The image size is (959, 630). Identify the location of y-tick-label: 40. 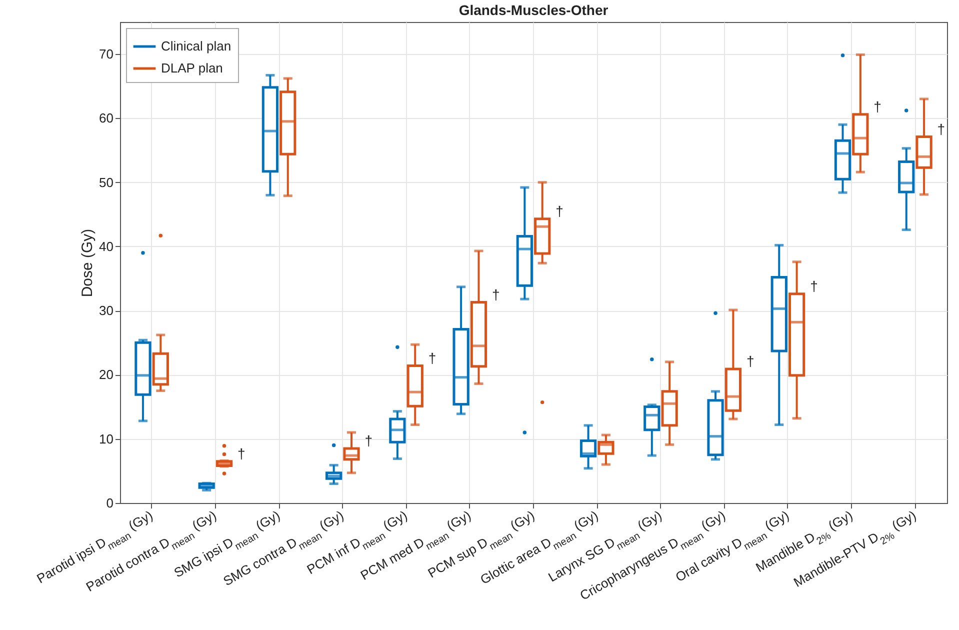
(106, 246).